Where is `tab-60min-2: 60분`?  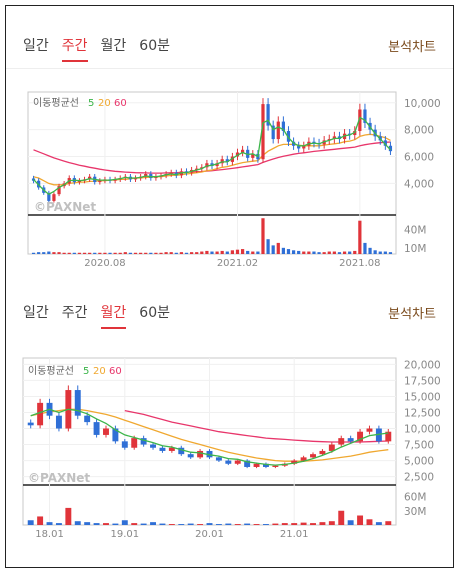
tab-60min-2: 60분 is located at coordinates (154, 313).